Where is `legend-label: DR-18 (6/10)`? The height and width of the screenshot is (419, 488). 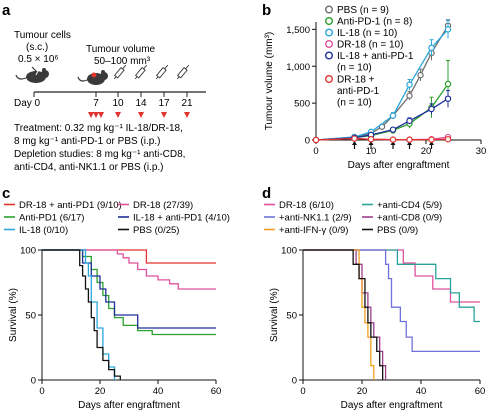 legend-label: DR-18 (6/10) is located at coordinates (306, 205).